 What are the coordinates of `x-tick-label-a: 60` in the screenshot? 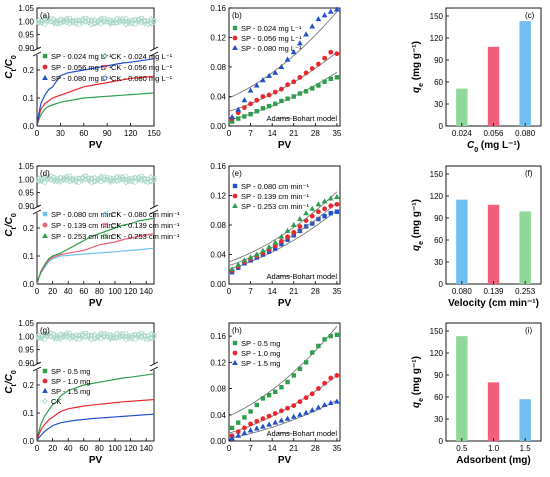 It's located at (83, 133).